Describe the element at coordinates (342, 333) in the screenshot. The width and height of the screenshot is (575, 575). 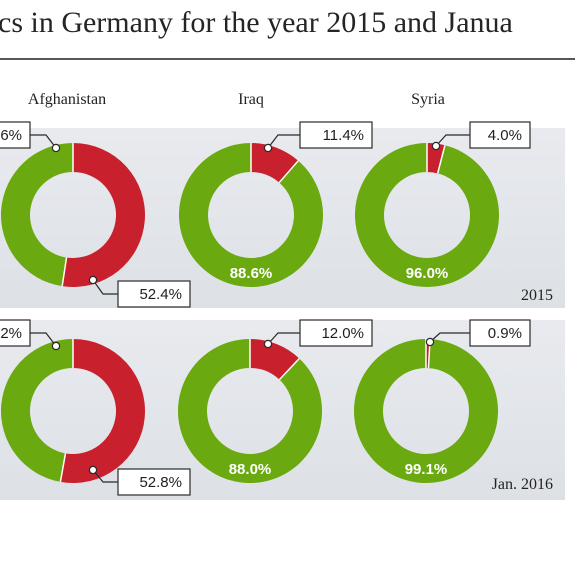
I see `donut-iraq-jan-2016-red-callout-label: 12.0%` at that location.